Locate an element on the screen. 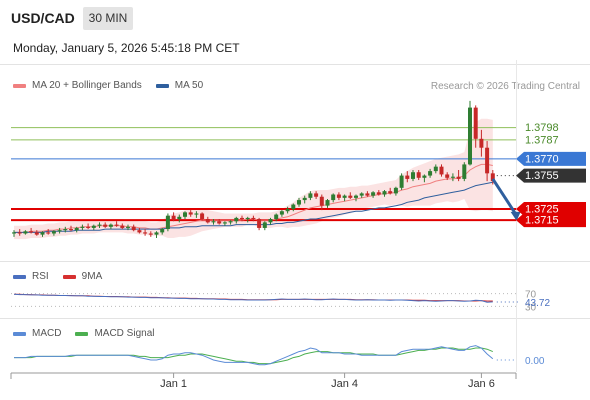 The width and height of the screenshot is (590, 400). support-label-1.3715: 1.3715 is located at coordinates (551, 220).